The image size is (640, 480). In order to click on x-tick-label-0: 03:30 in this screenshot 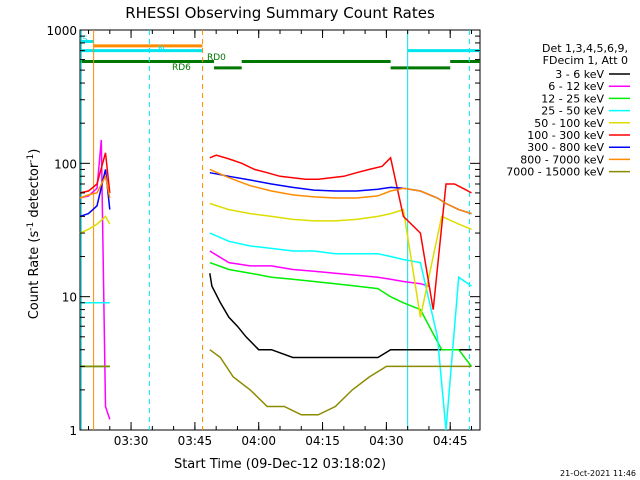, I will do `click(131, 441)`.